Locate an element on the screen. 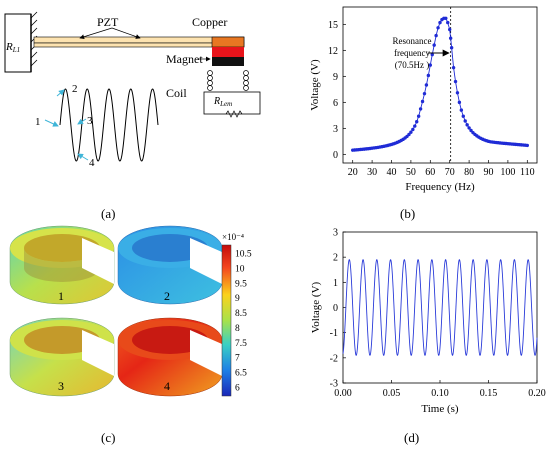  d-ytick-label: 3 is located at coordinates (335, 233).